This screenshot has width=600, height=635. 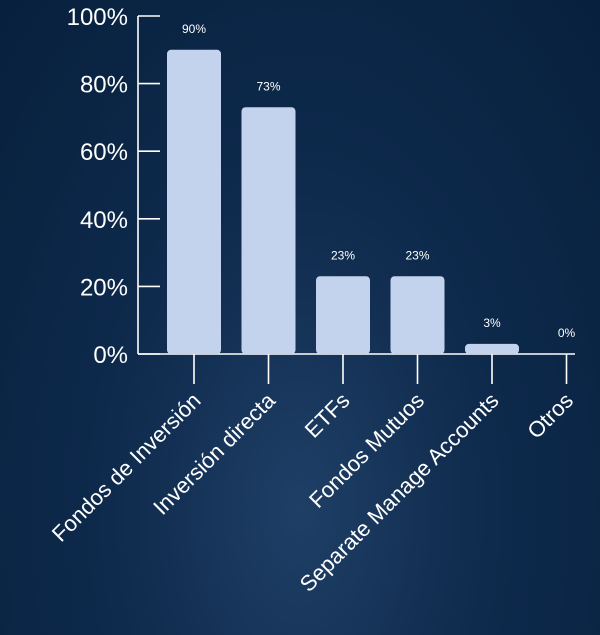 I want to click on y-tick-label: 100%, so click(x=97, y=17).